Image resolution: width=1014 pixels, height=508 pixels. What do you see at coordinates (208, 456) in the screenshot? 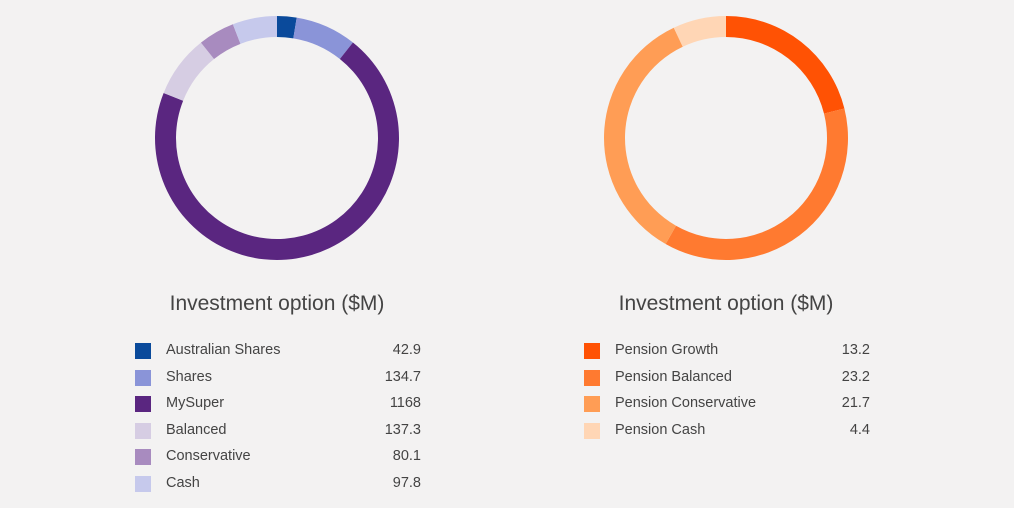
I see `legend-label: Conservative` at bounding box center [208, 456].